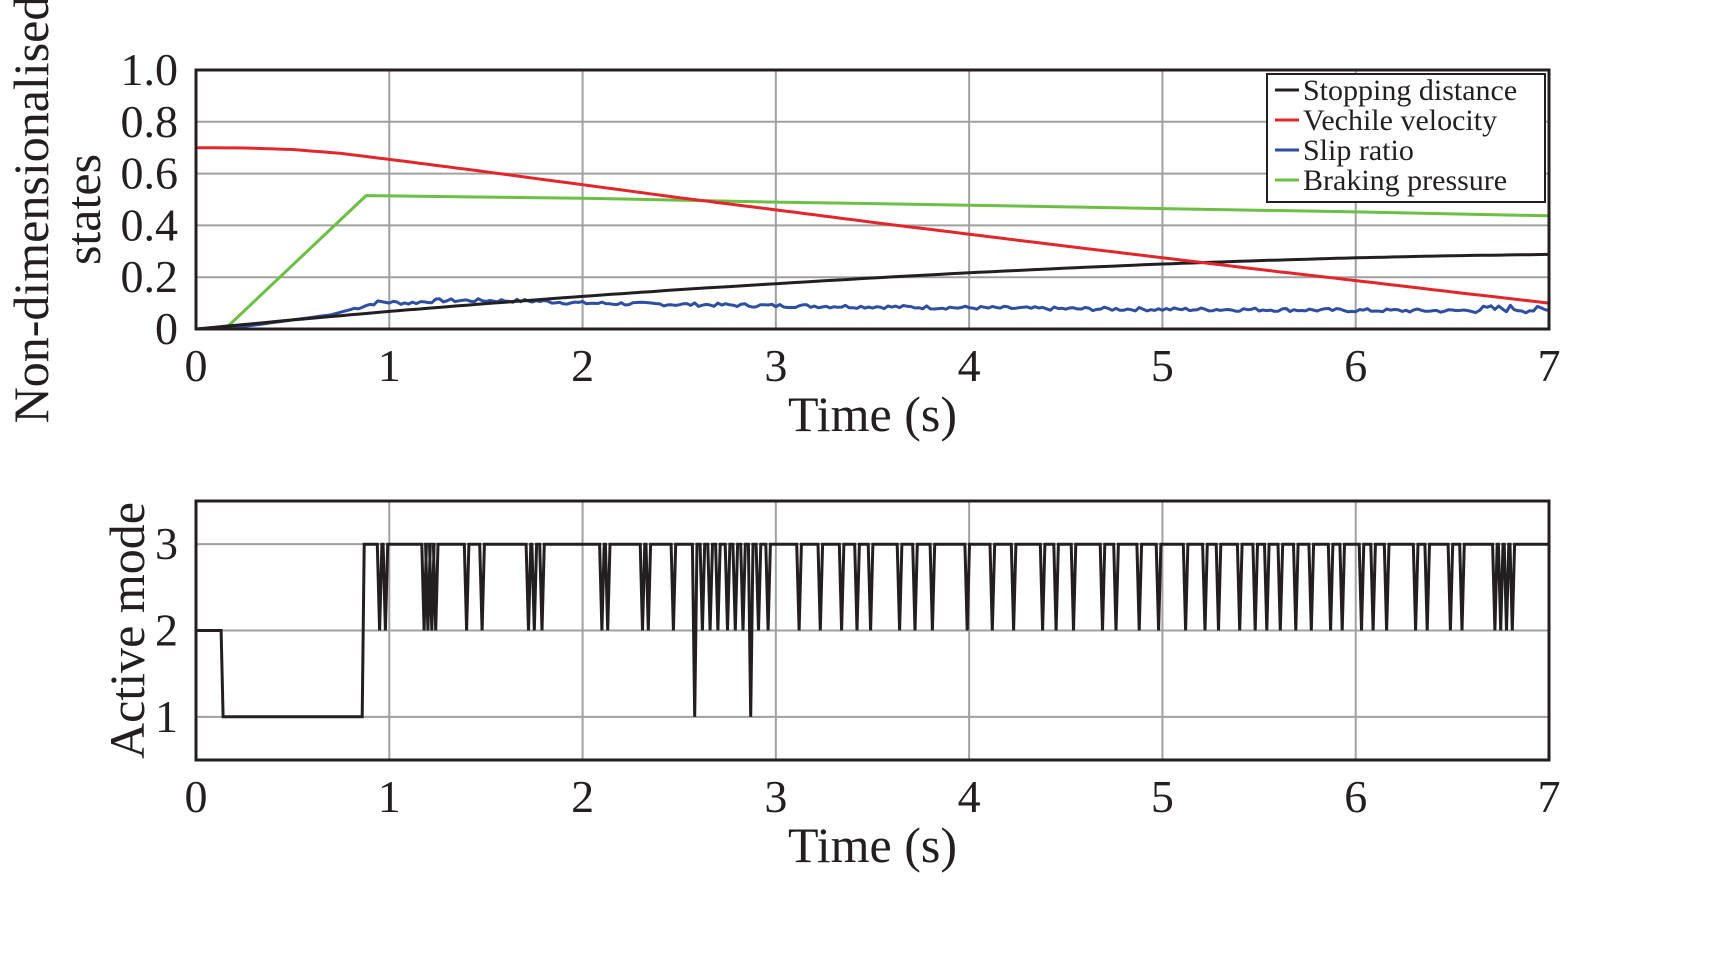  I want to click on legend-entry: Slip ratio, so click(1358, 150).